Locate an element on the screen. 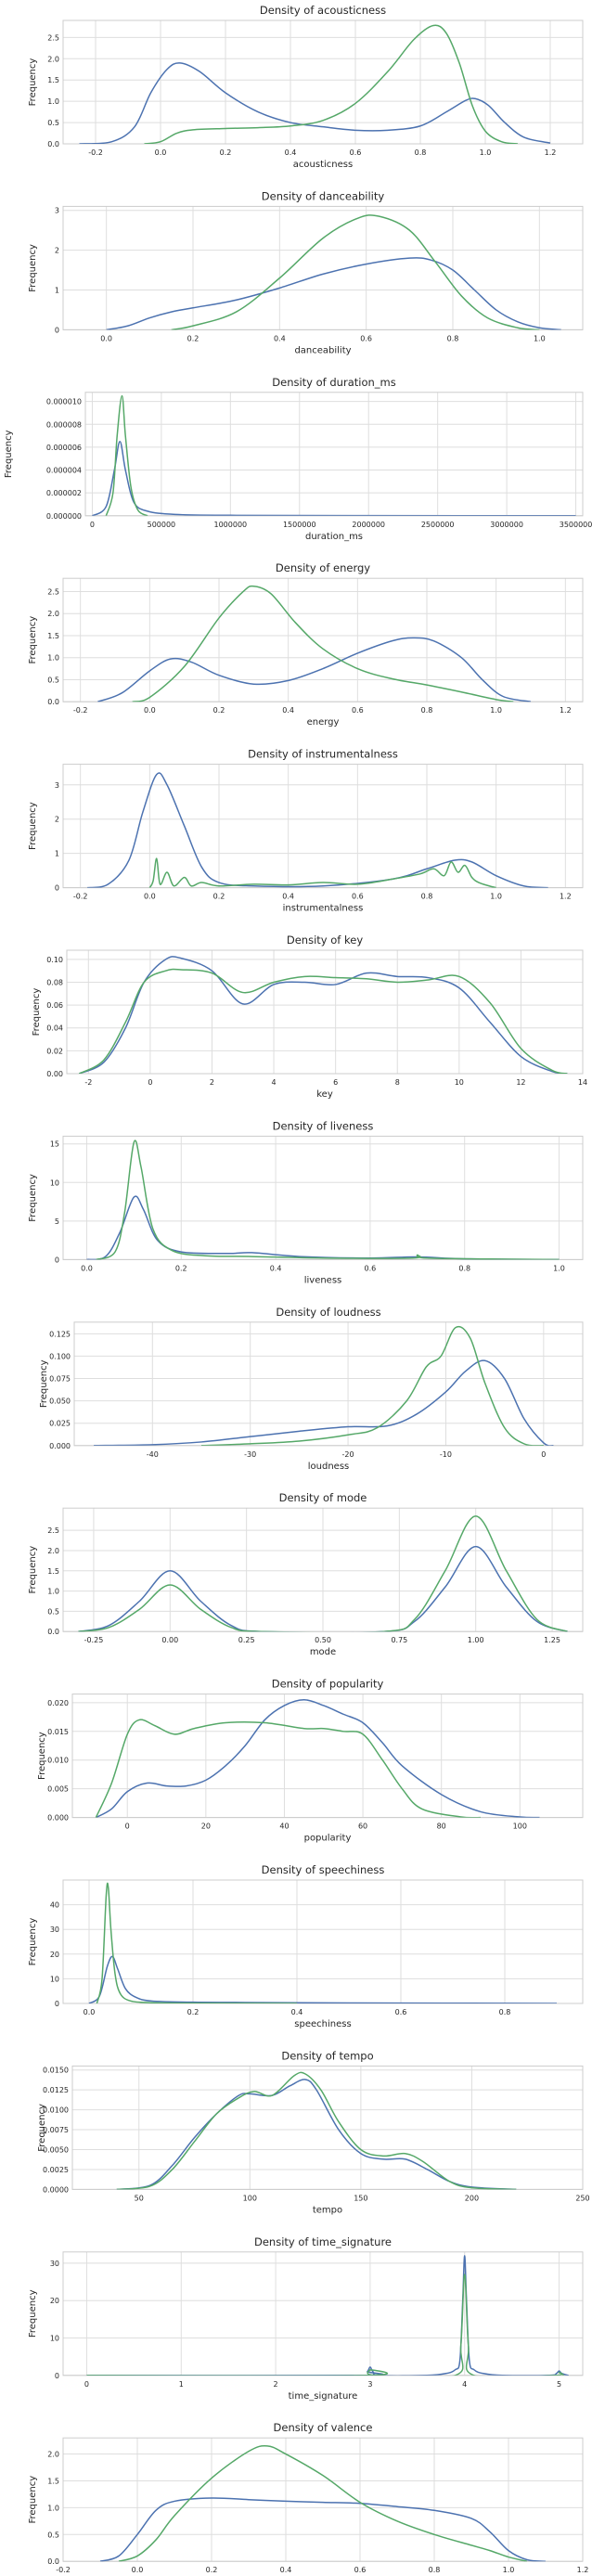 This screenshot has height=2576, width=592. y-tick-label: 0.050 is located at coordinates (60, 1401).